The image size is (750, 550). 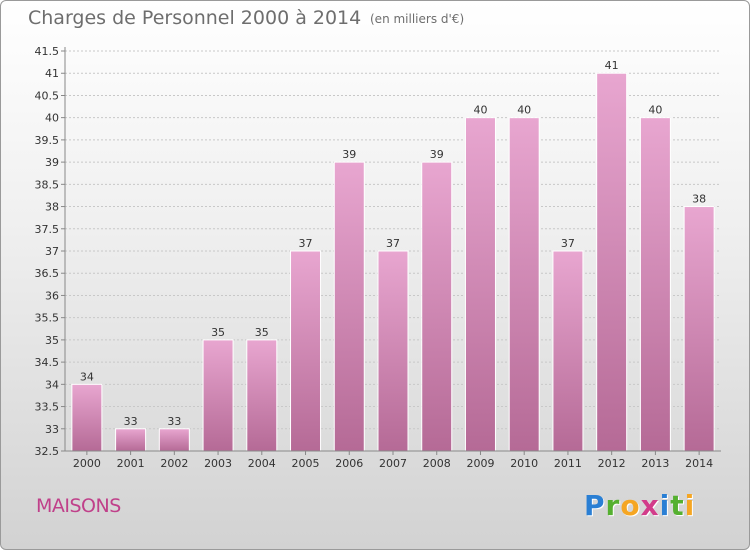 What do you see at coordinates (568, 463) in the screenshot?
I see `x-tick-label: 2011` at bounding box center [568, 463].